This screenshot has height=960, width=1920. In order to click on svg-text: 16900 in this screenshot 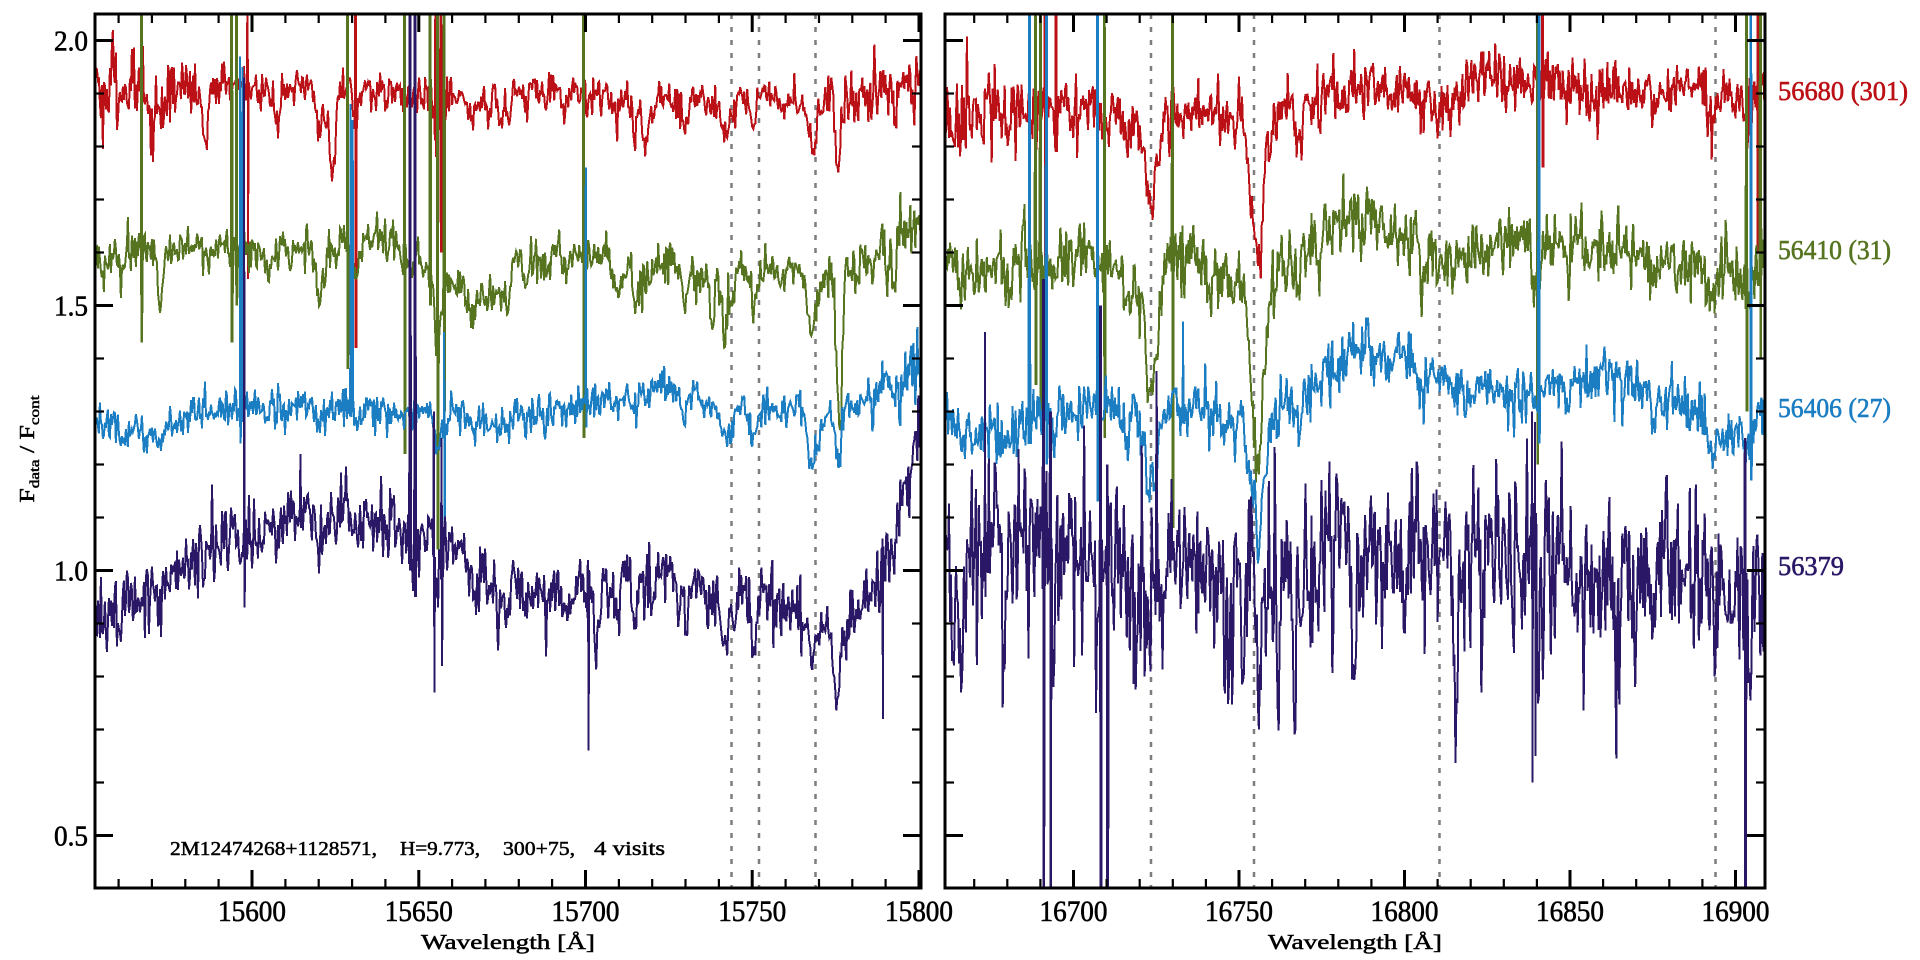, I will do `click(1736, 911)`.